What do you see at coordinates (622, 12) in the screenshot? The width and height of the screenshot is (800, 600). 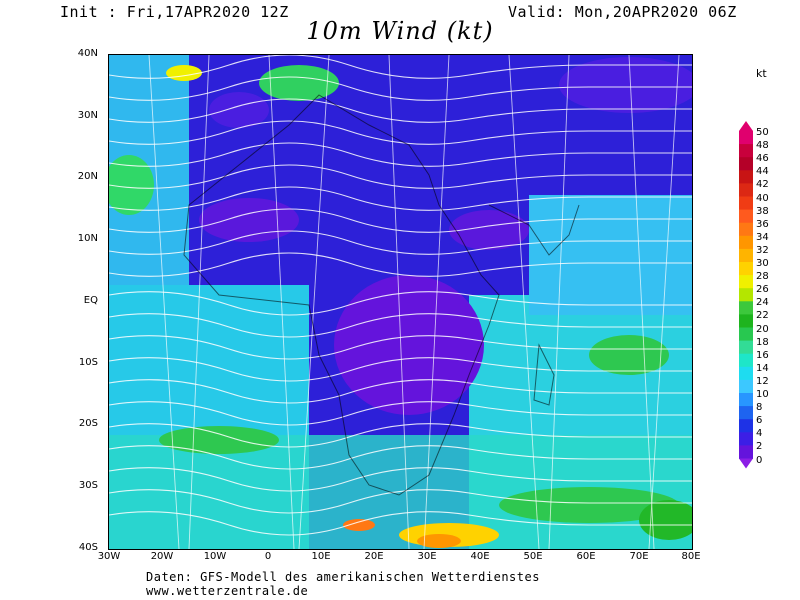 I see `valid-time: Valid: Mon,20APR2020 06Z` at bounding box center [622, 12].